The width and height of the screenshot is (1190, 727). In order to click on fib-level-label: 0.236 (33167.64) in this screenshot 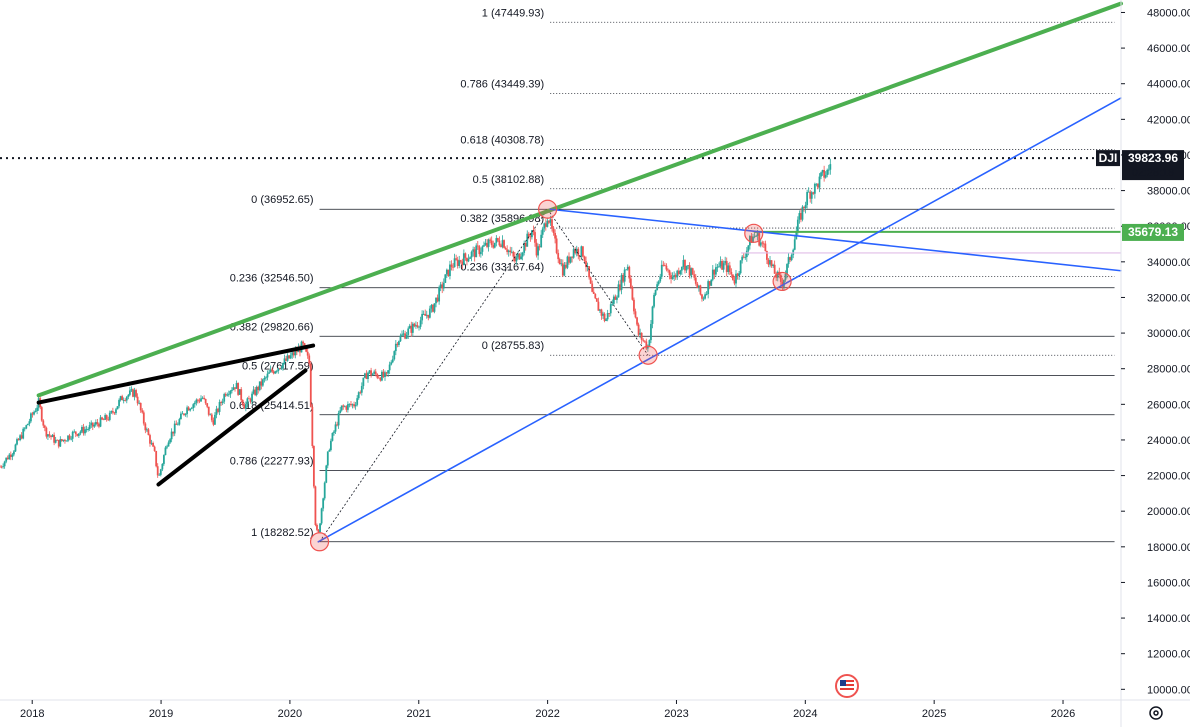, I will do `click(502, 268)`.